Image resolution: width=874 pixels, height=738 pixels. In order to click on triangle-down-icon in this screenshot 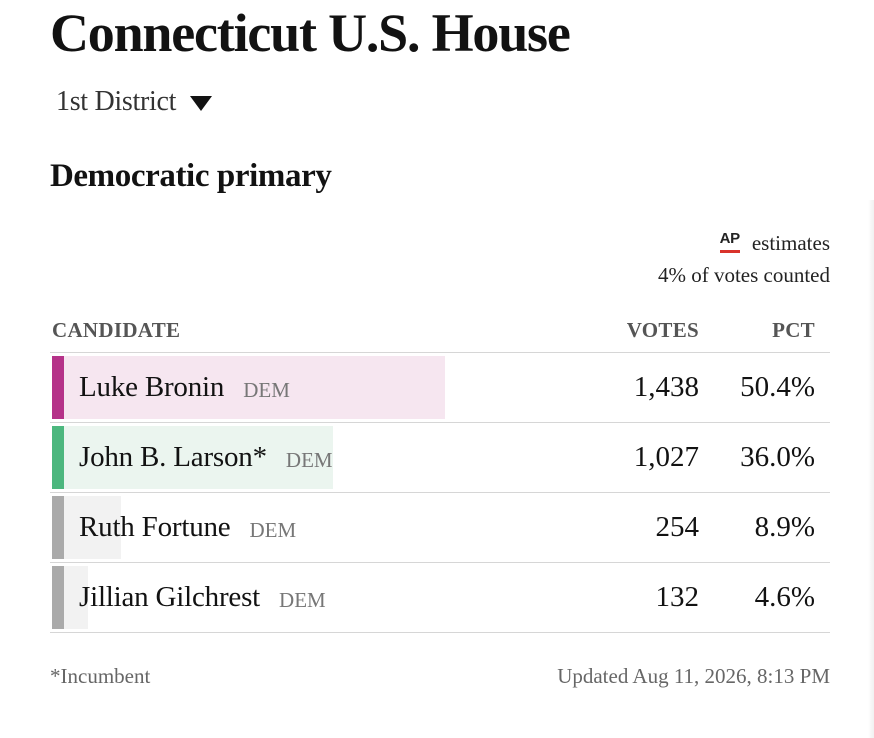, I will do `click(201, 103)`.